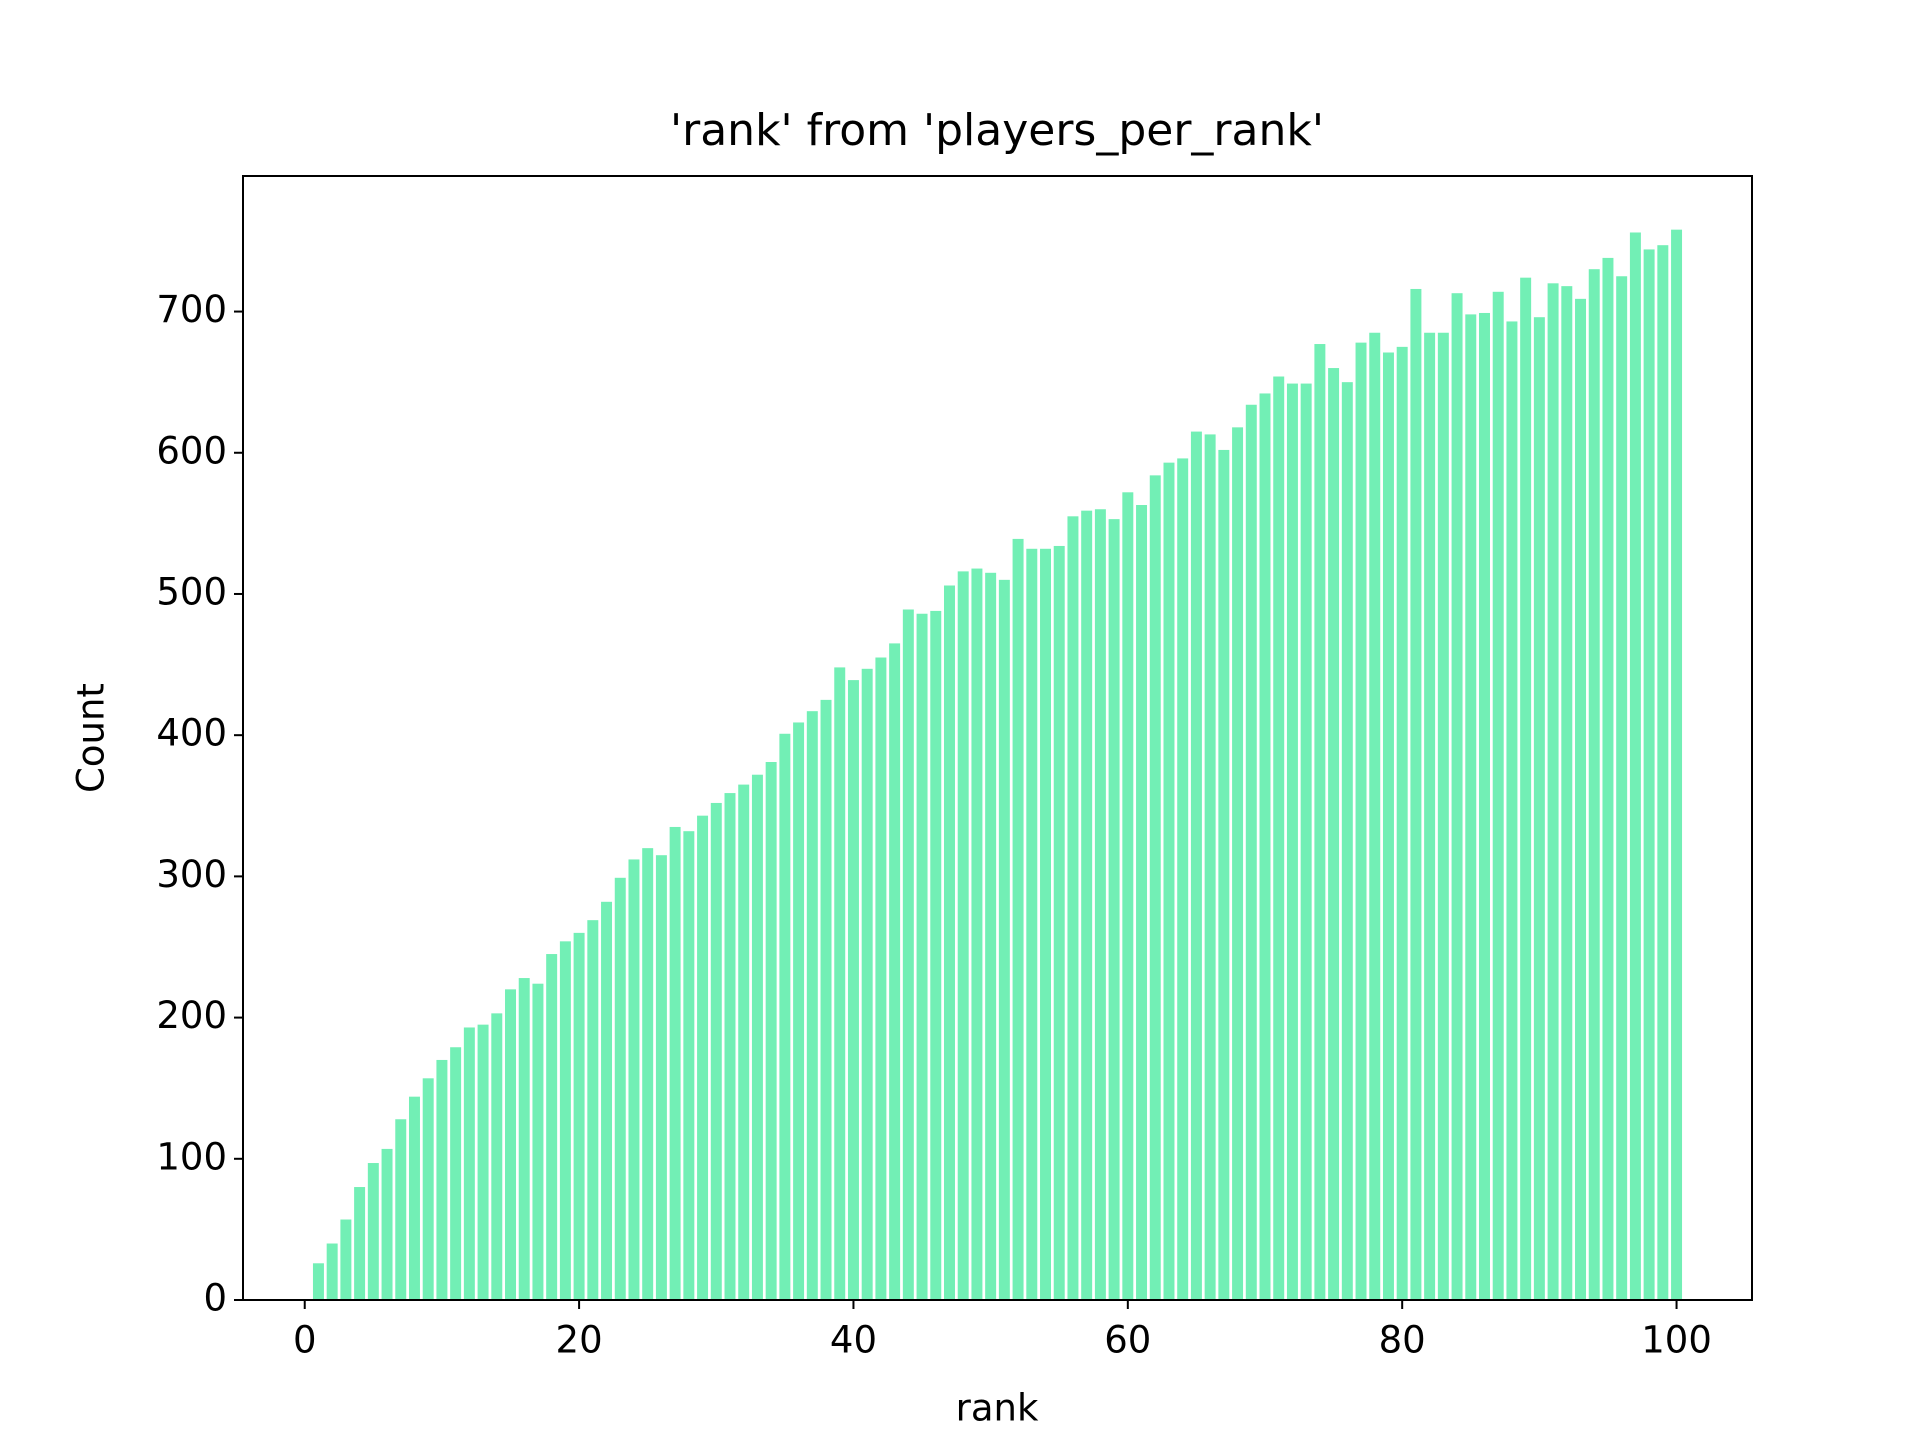  Describe the element at coordinates (191, 874) in the screenshot. I see `y-tick-label: 300` at that location.